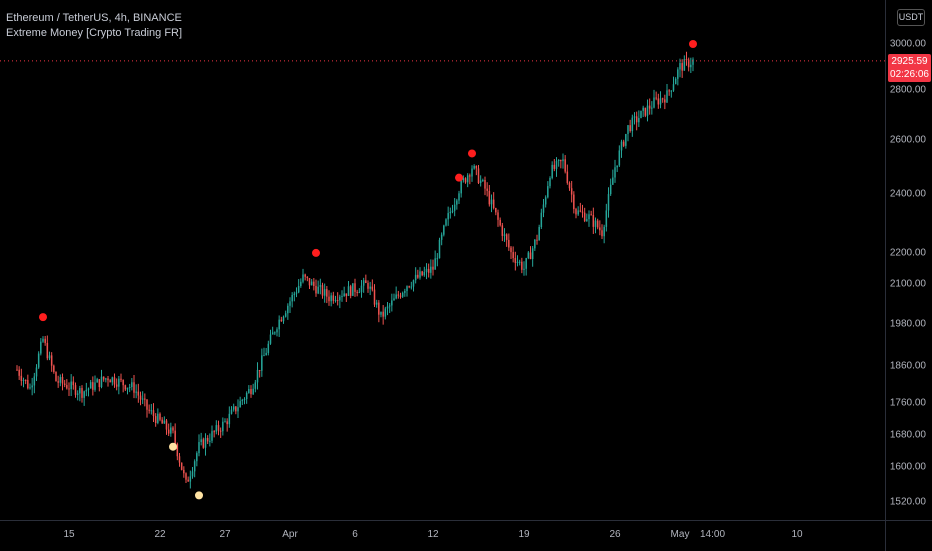 Image resolution: width=932 pixels, height=551 pixels. I want to click on axis-corner, so click(908, 535).